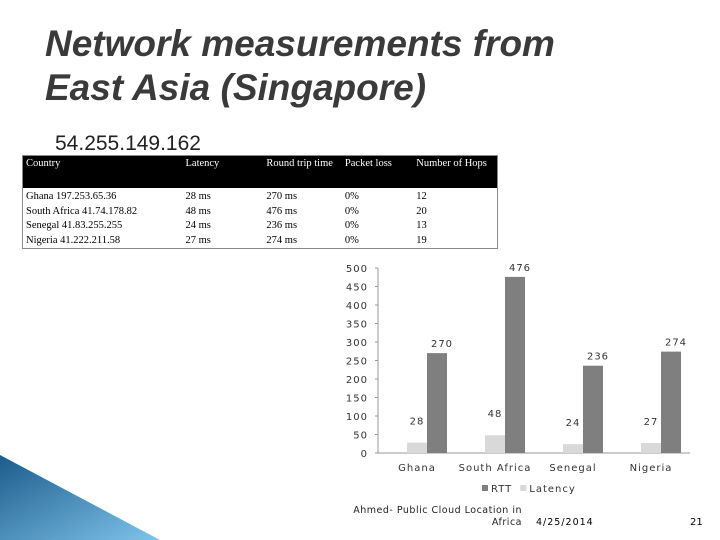 This screenshot has height=540, width=720. Describe the element at coordinates (80, 497) in the screenshot. I see `corner-shape` at that location.